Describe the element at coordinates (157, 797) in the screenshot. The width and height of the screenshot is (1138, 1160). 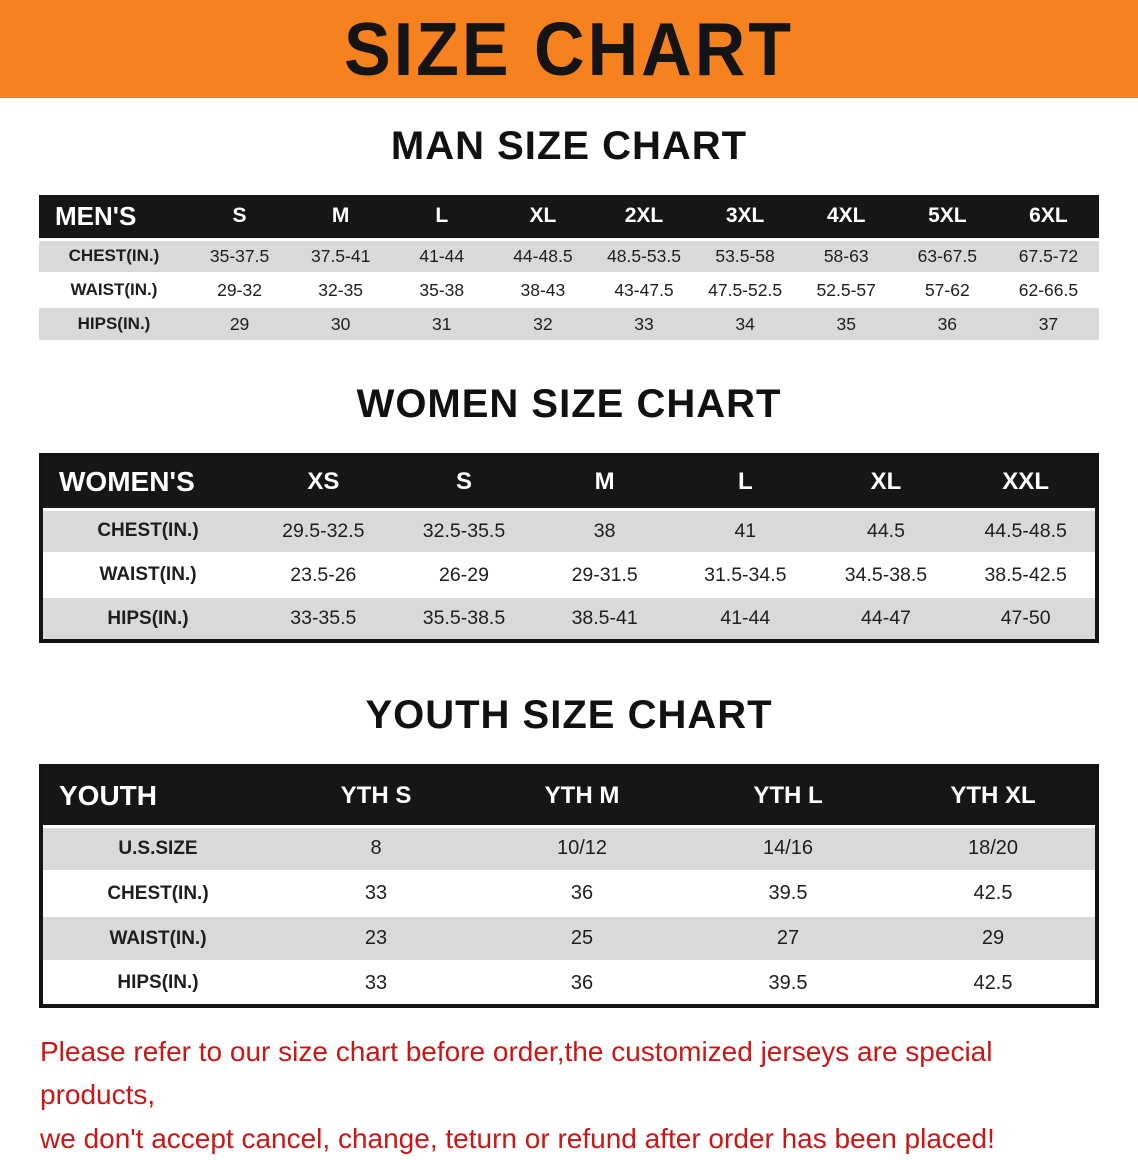
I see `table-corner-label: YOUTH` at that location.